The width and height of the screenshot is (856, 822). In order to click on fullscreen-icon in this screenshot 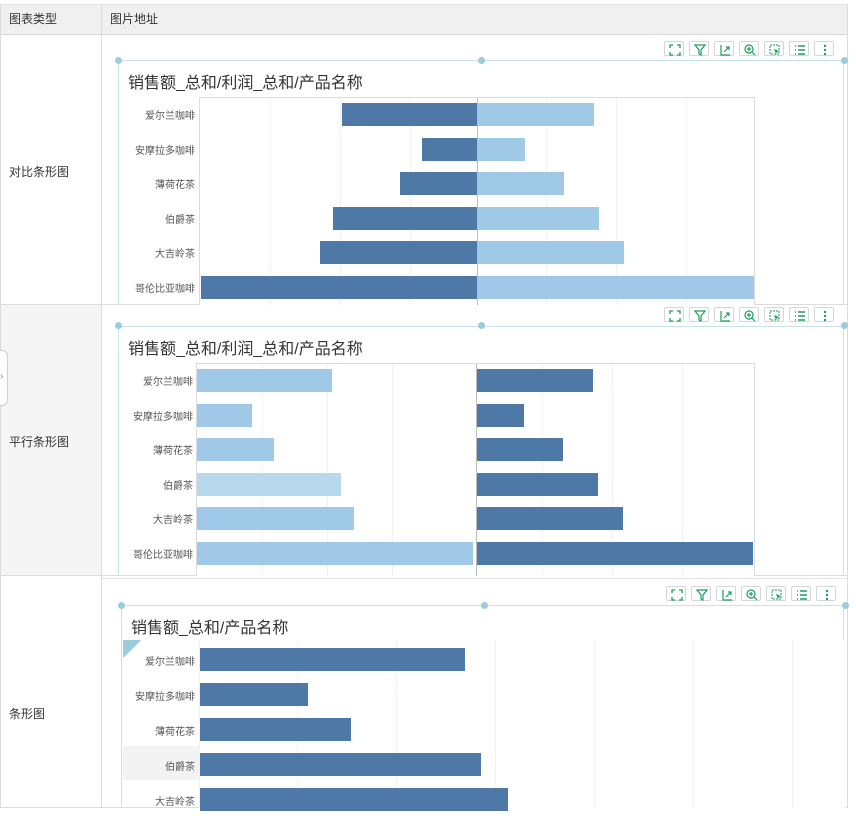, I will do `click(675, 50)`.